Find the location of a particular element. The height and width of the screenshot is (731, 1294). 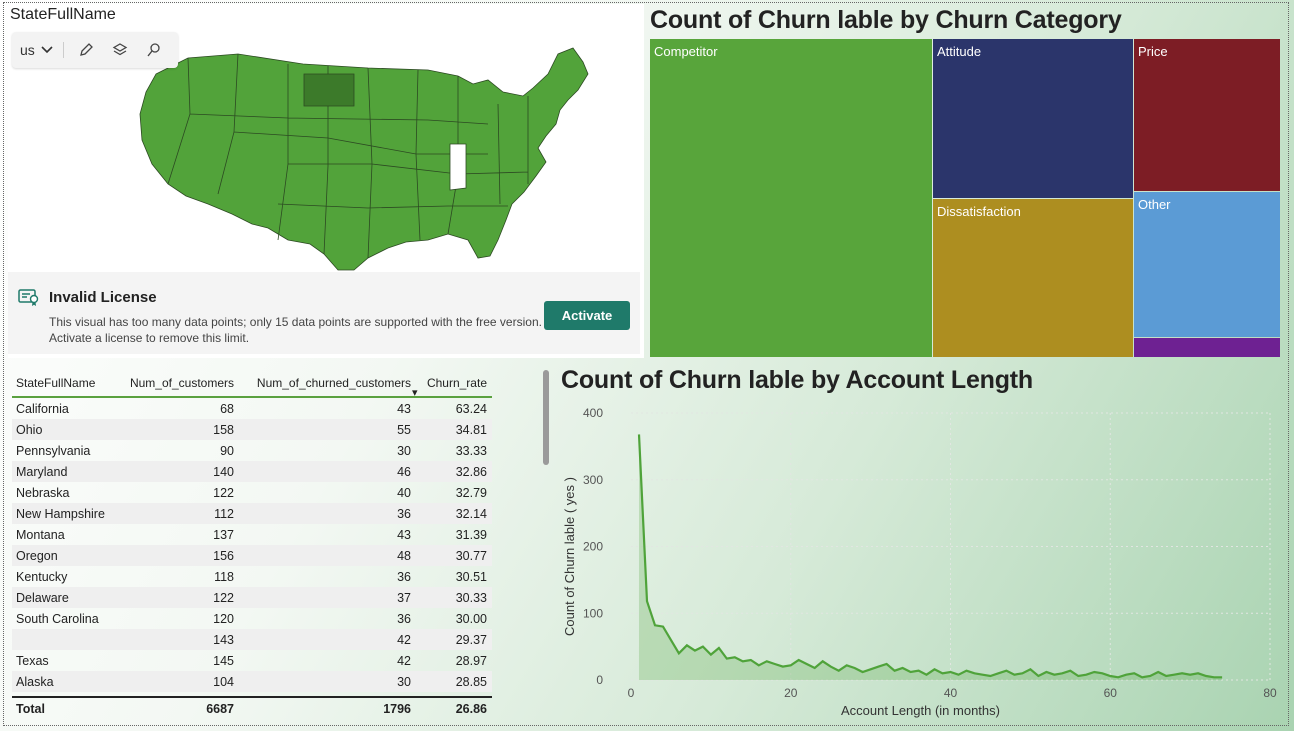

table-total-row: Total 6687 1796 26.86 is located at coordinates (252, 708).